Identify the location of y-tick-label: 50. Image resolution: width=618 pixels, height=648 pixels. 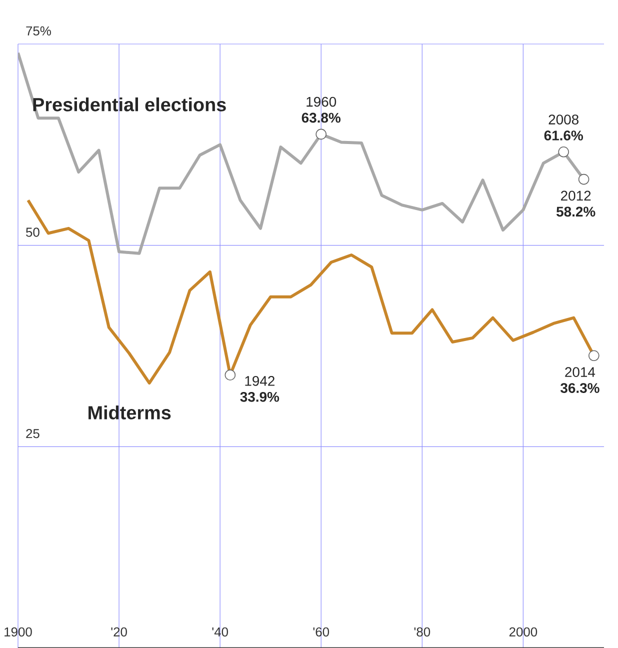
(33, 232).